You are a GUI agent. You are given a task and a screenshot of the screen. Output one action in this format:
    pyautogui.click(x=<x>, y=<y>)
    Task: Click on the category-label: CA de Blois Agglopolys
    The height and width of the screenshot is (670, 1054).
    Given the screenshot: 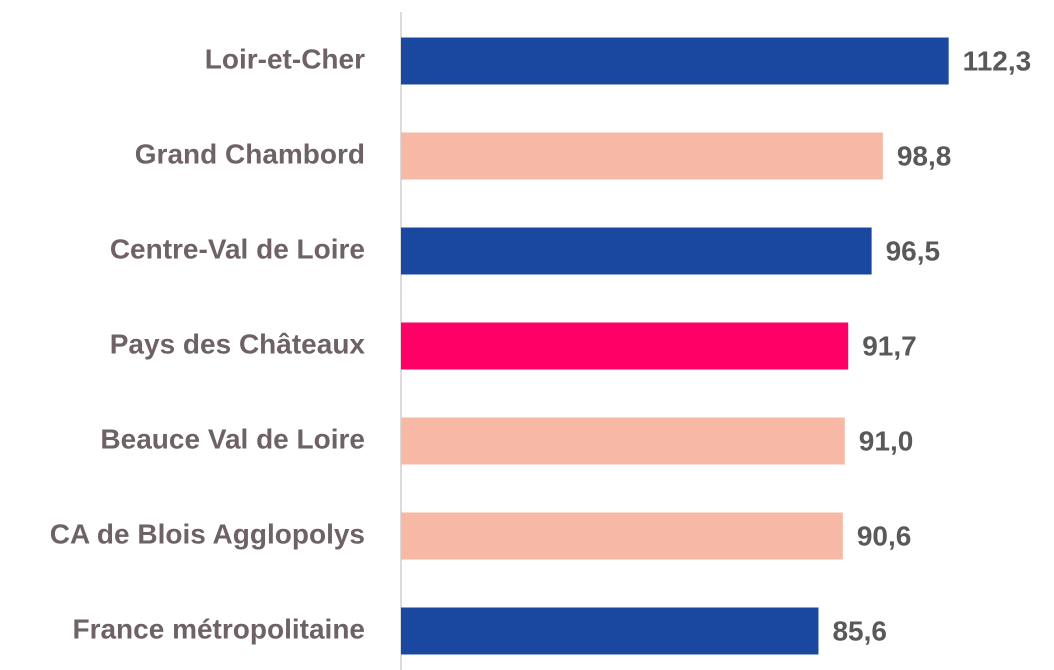 What is the action you would take?
    pyautogui.click(x=207, y=533)
    